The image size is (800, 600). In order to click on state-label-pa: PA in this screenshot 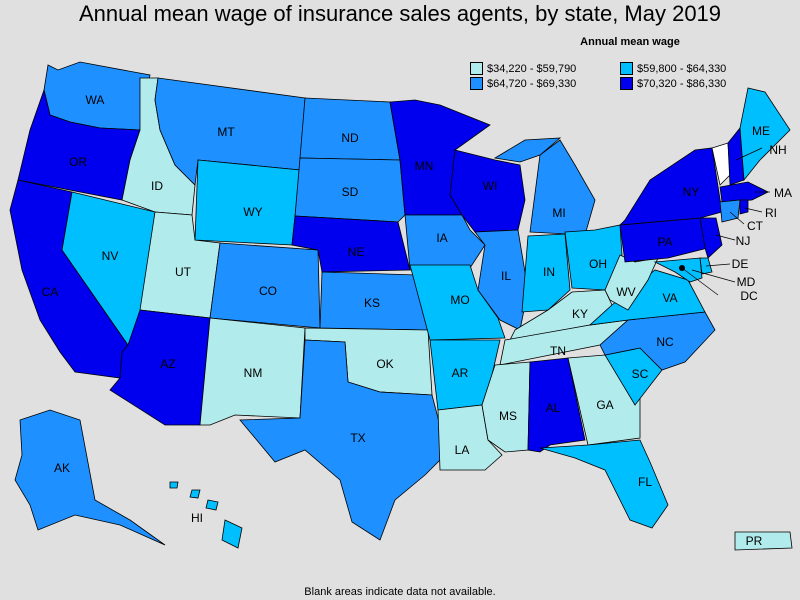, I will do `click(664, 242)`.